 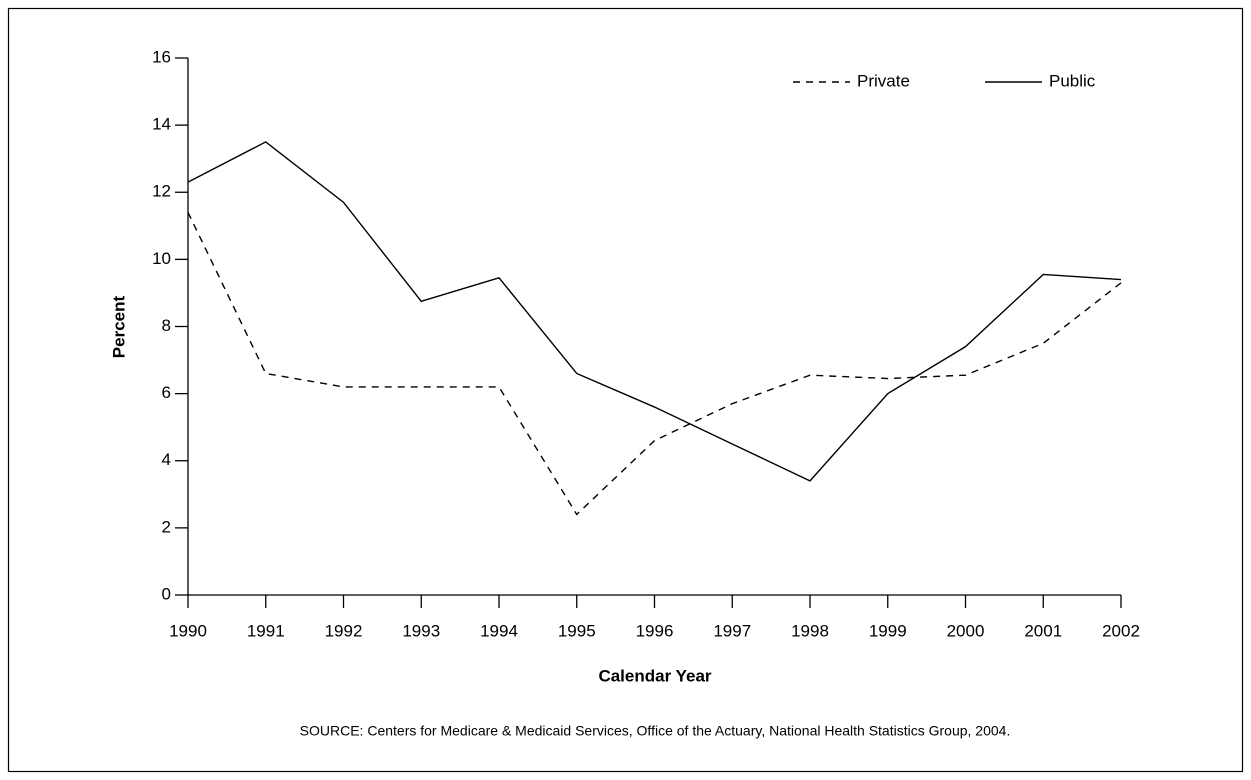 What do you see at coordinates (810, 630) in the screenshot?
I see `x-tick-label: 1998` at bounding box center [810, 630].